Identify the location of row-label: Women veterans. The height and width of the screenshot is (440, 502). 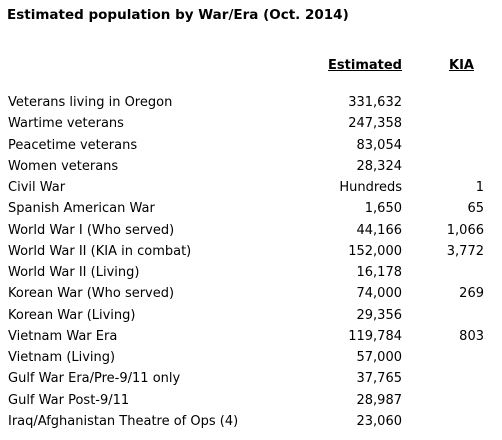
(63, 166).